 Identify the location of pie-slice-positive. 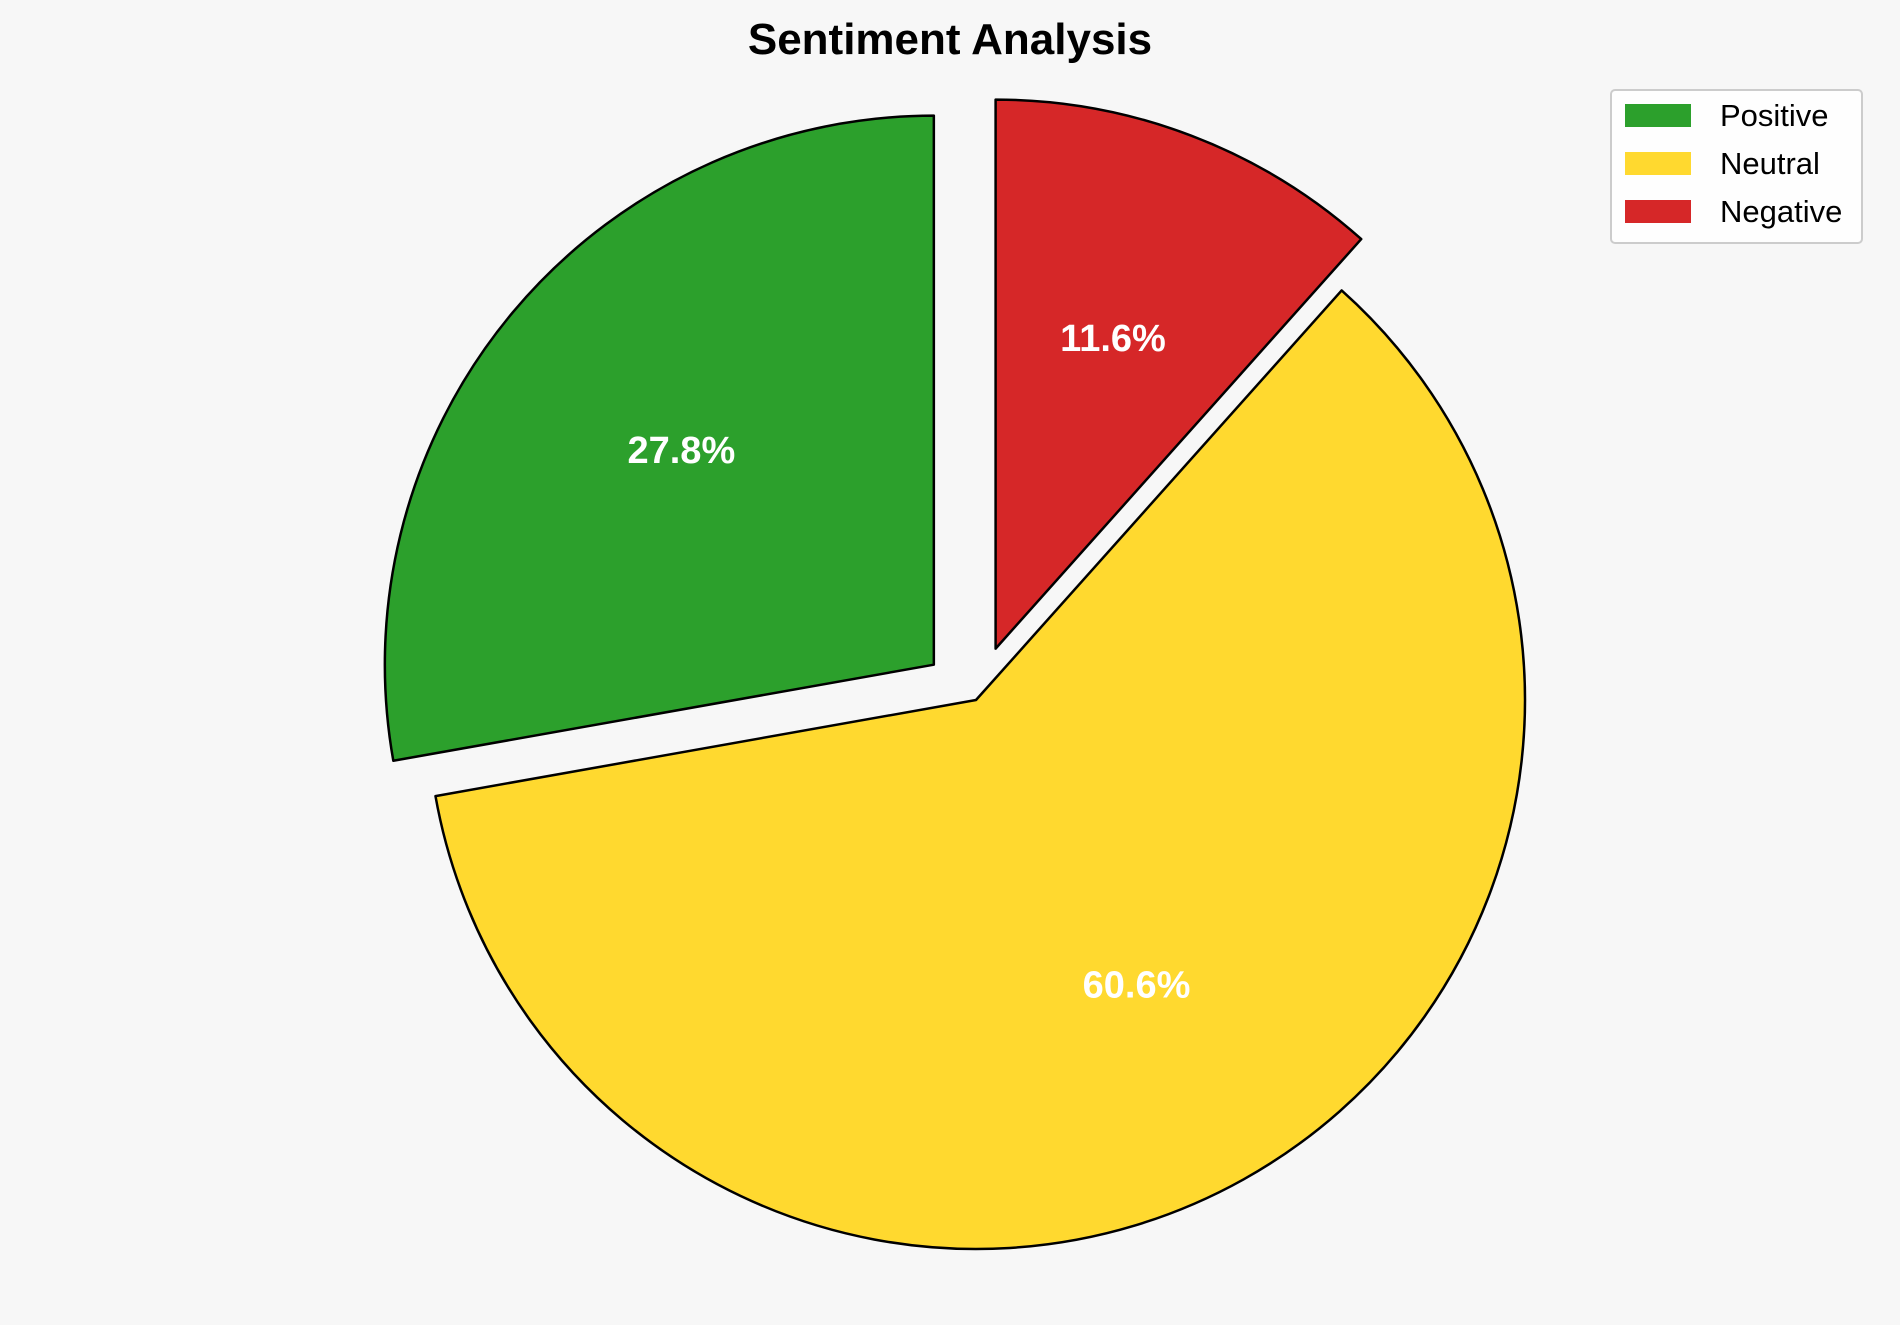
(659, 438).